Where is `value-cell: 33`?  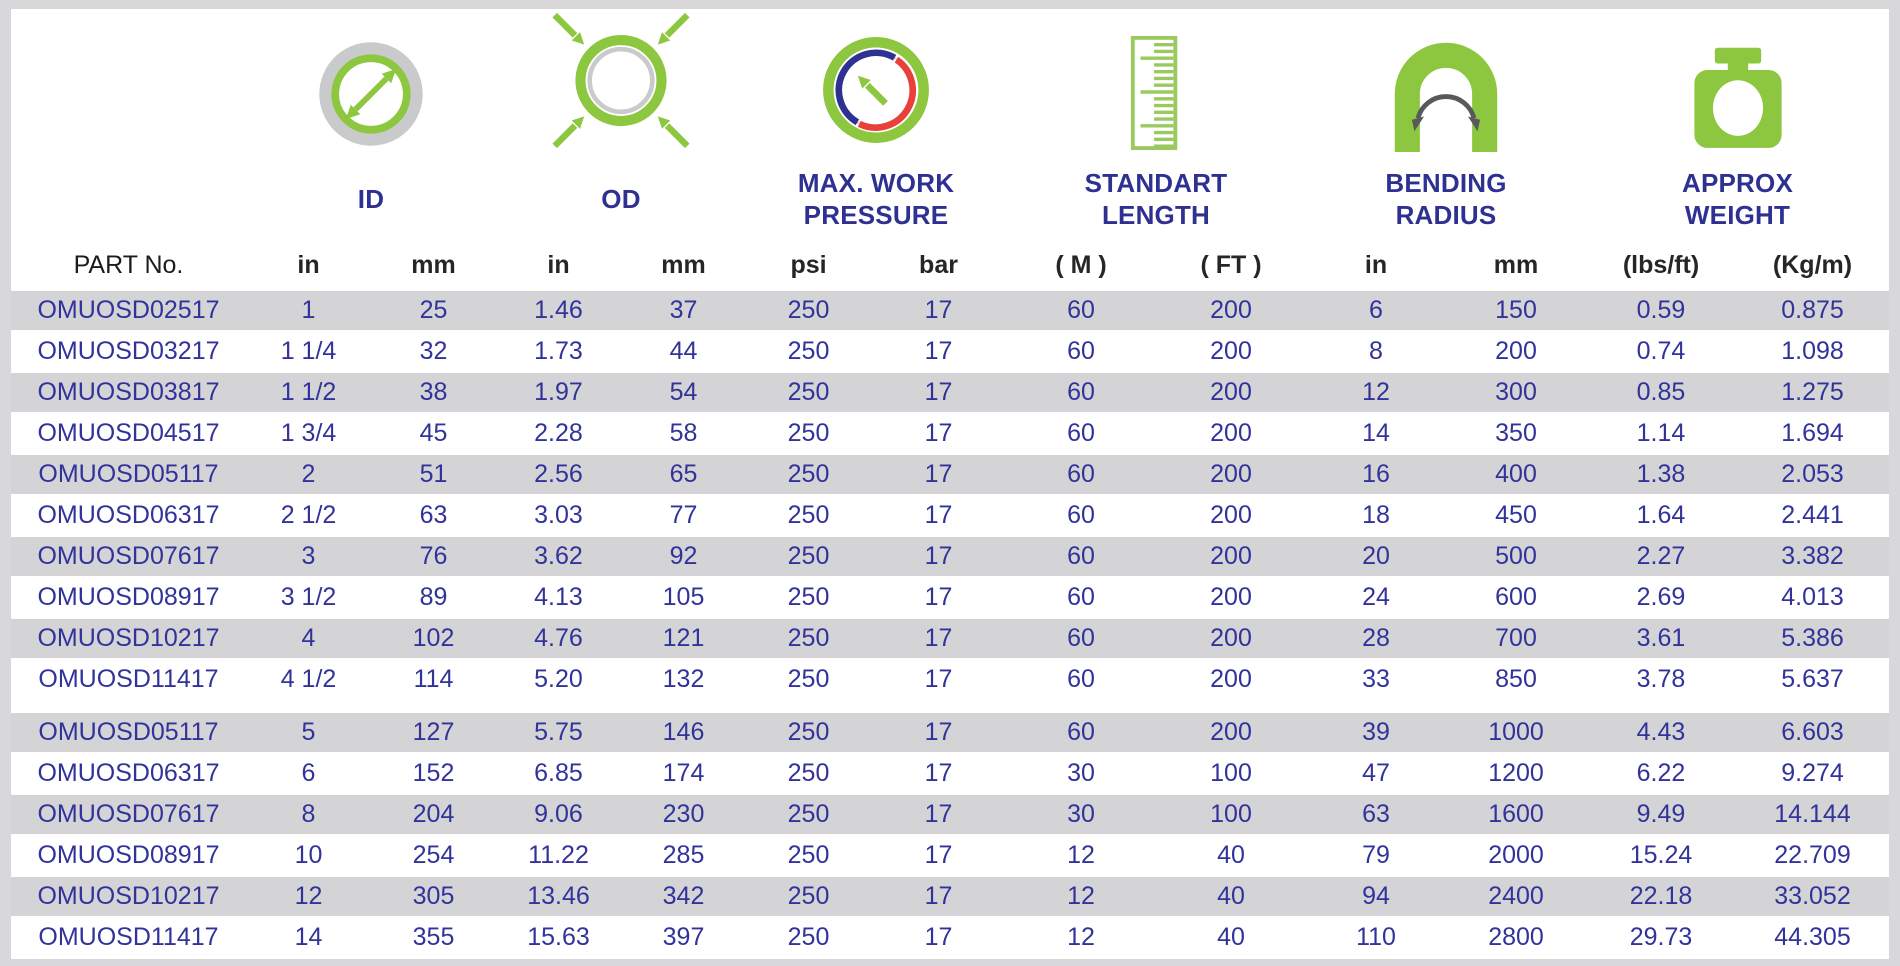
value-cell: 33 is located at coordinates (1376, 679).